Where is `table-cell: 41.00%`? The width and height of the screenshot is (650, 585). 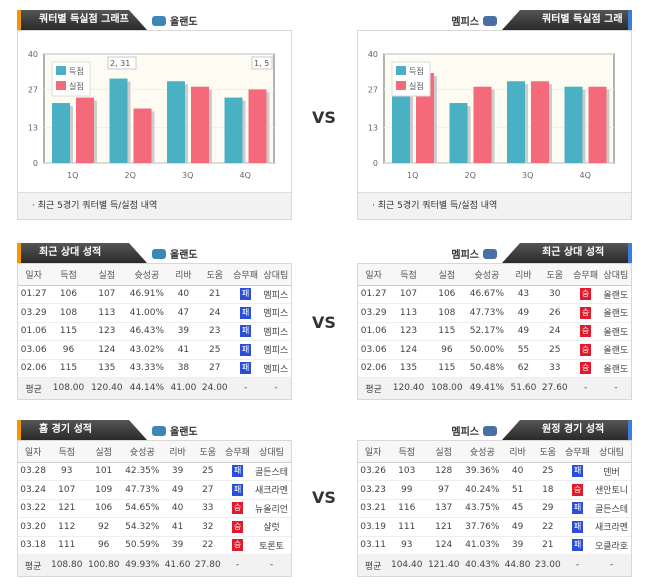 table-cell: 41.00% is located at coordinates (147, 313).